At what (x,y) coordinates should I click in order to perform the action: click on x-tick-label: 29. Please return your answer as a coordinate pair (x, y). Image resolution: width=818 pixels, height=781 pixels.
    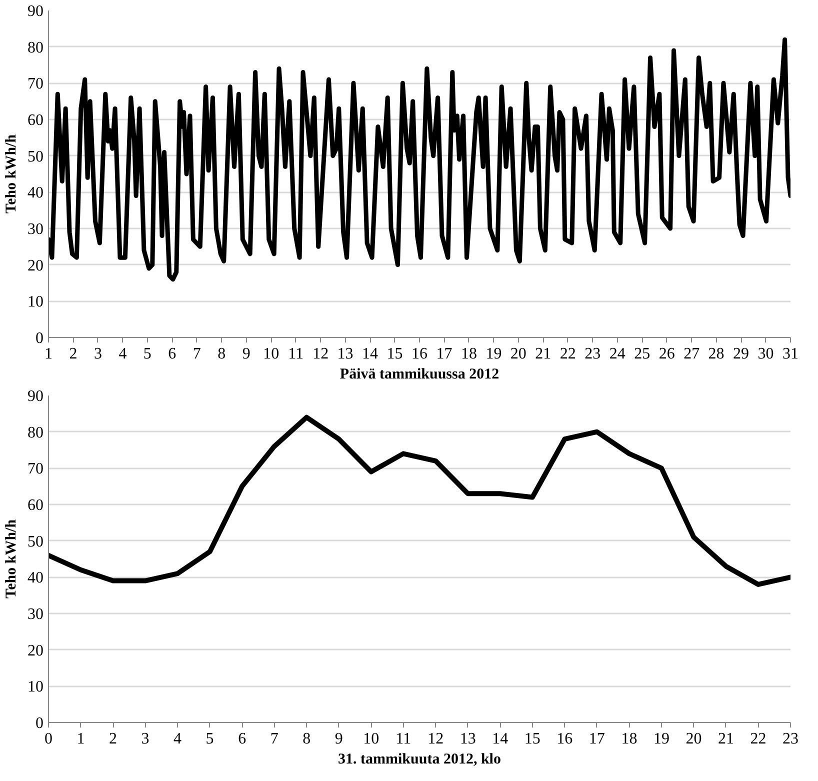
    Looking at the image, I should click on (741, 354).